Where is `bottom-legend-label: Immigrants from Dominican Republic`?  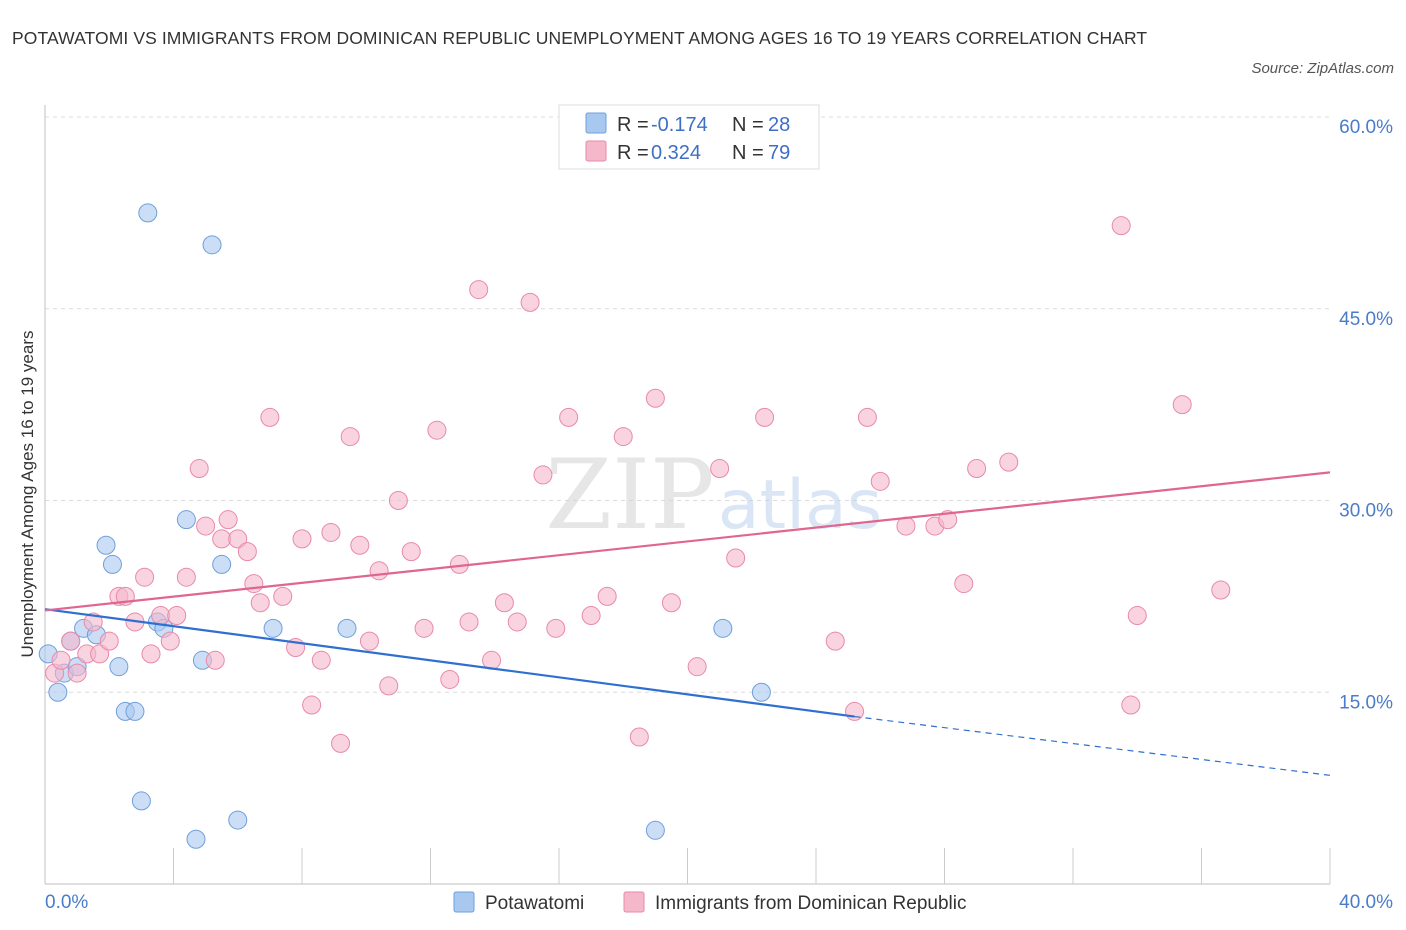
bottom-legend-label: Immigrants from Dominican Republic is located at coordinates (811, 903).